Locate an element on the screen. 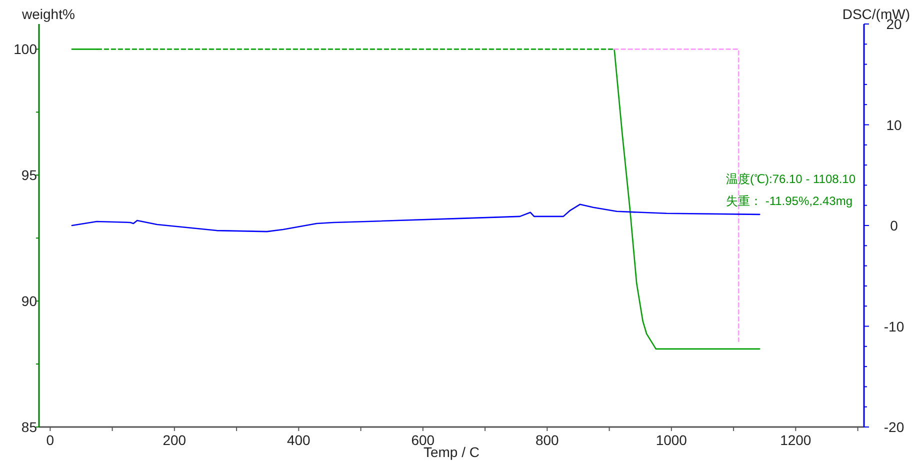  y-tick-label: 85 is located at coordinates (29, 427).